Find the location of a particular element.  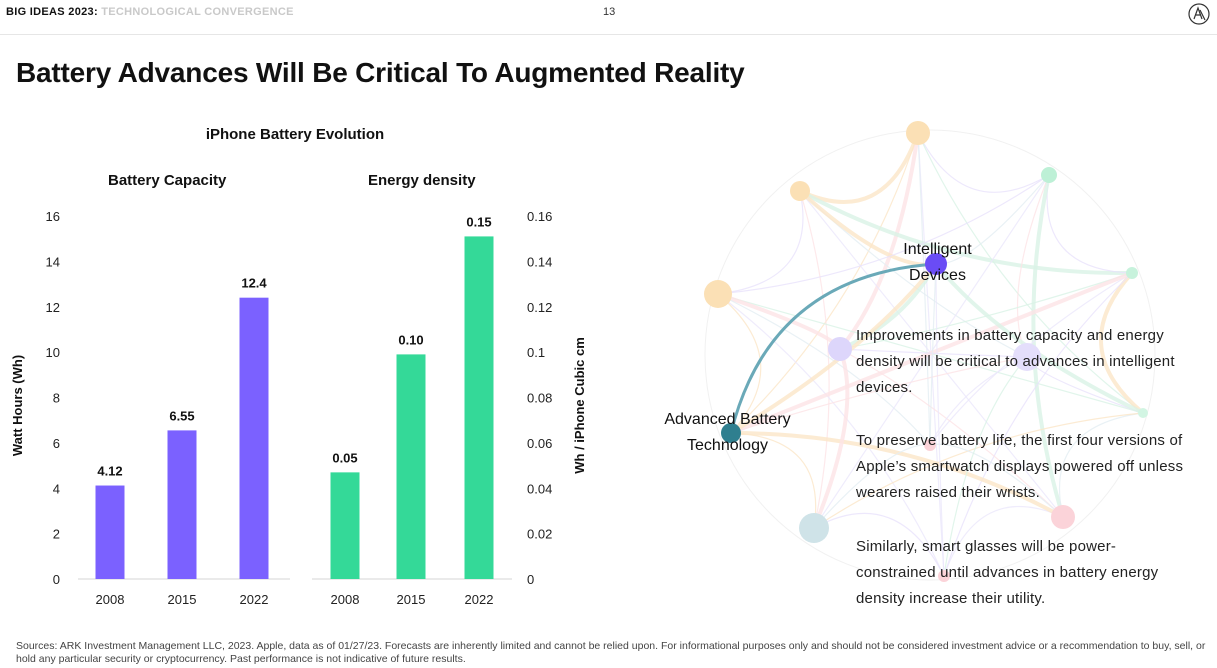

node-label-intelligent-devices-text: Intelligent Devices is located at coordinates (937, 262).